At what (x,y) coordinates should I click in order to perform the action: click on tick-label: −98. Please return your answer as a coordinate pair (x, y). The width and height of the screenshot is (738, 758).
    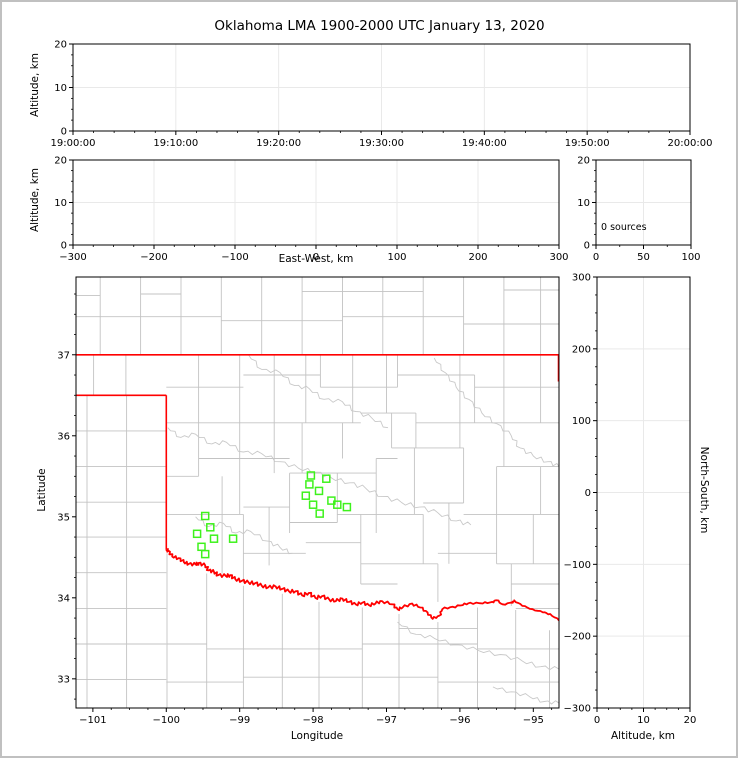
    Looking at the image, I should click on (313, 720).